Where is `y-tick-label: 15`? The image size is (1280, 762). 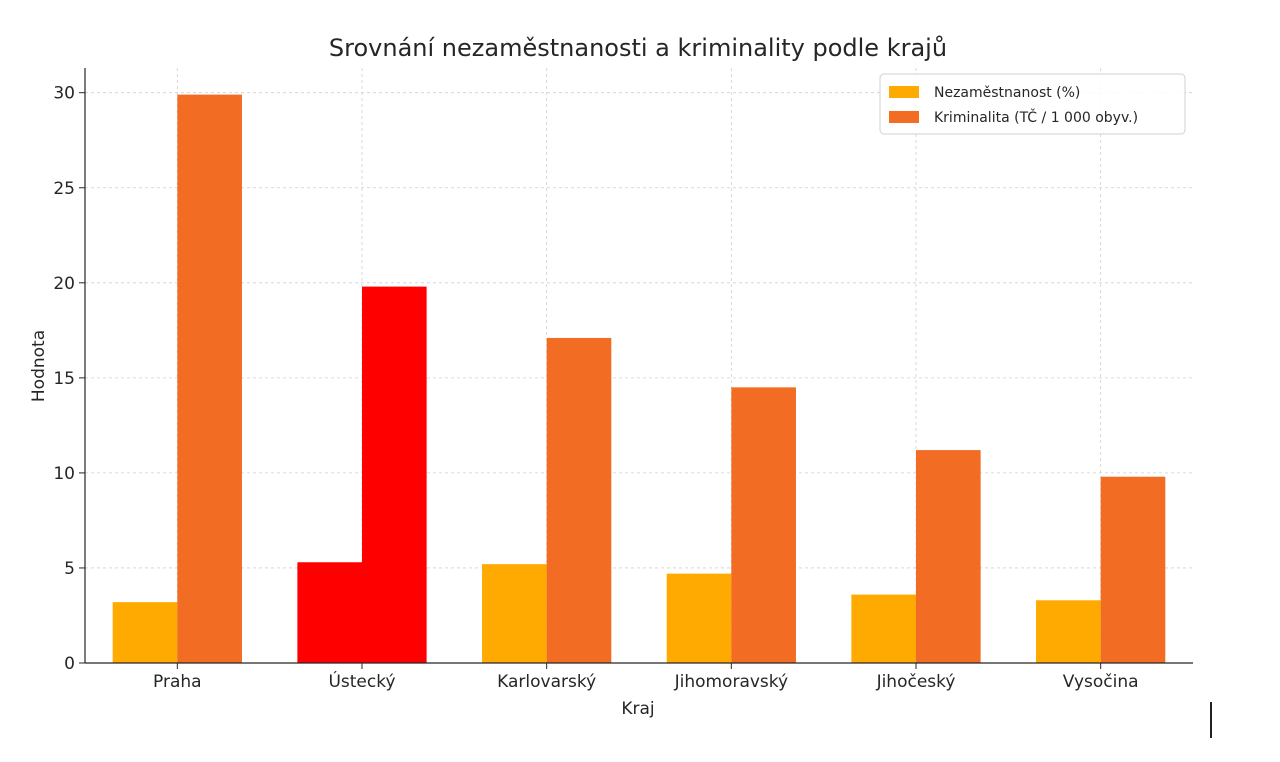 y-tick-label: 15 is located at coordinates (64, 379).